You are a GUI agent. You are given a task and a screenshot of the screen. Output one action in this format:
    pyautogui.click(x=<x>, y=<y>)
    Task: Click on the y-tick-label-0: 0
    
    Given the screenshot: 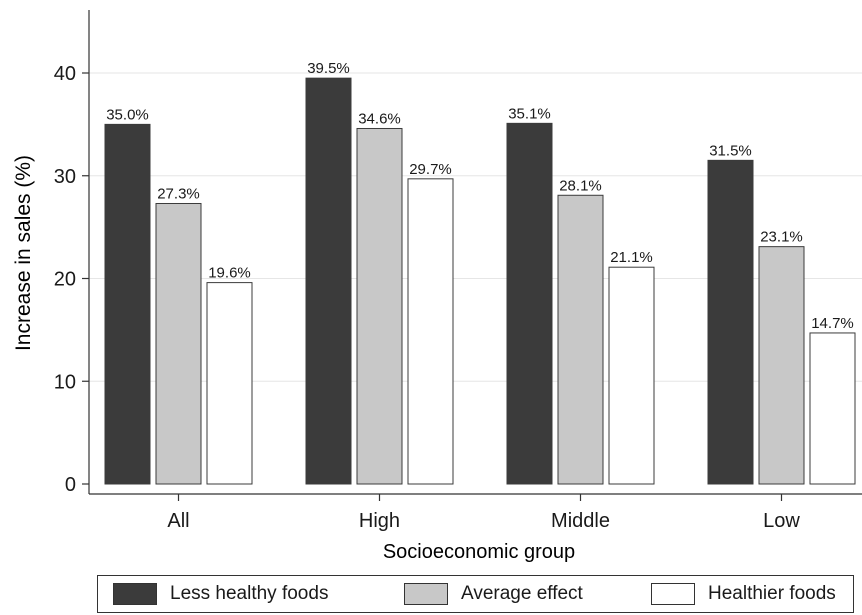 What is the action you would take?
    pyautogui.click(x=70, y=485)
    